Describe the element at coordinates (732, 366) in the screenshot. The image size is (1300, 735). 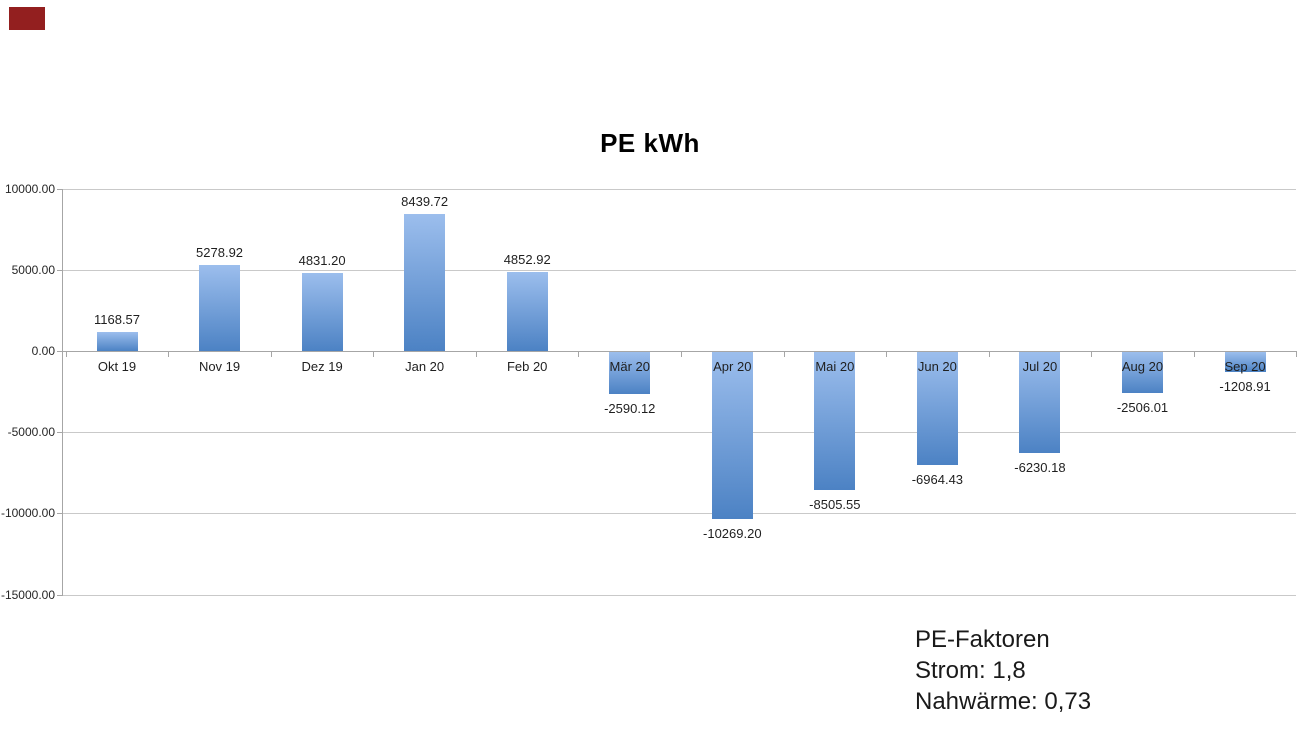
I see `category-label: Apr 20` at that location.